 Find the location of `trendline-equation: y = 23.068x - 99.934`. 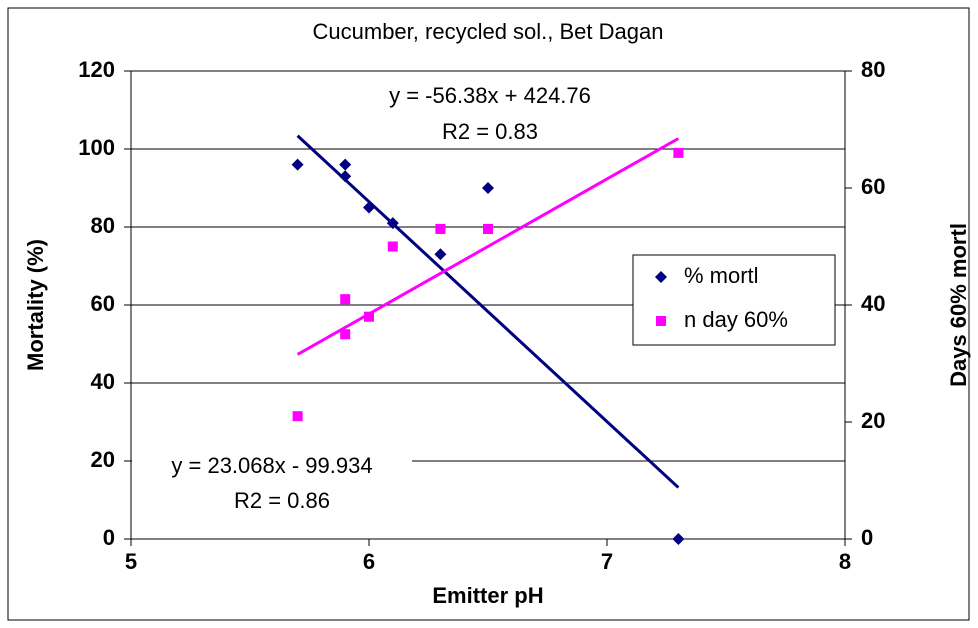

trendline-equation: y = 23.068x - 99.934 is located at coordinates (271, 465).